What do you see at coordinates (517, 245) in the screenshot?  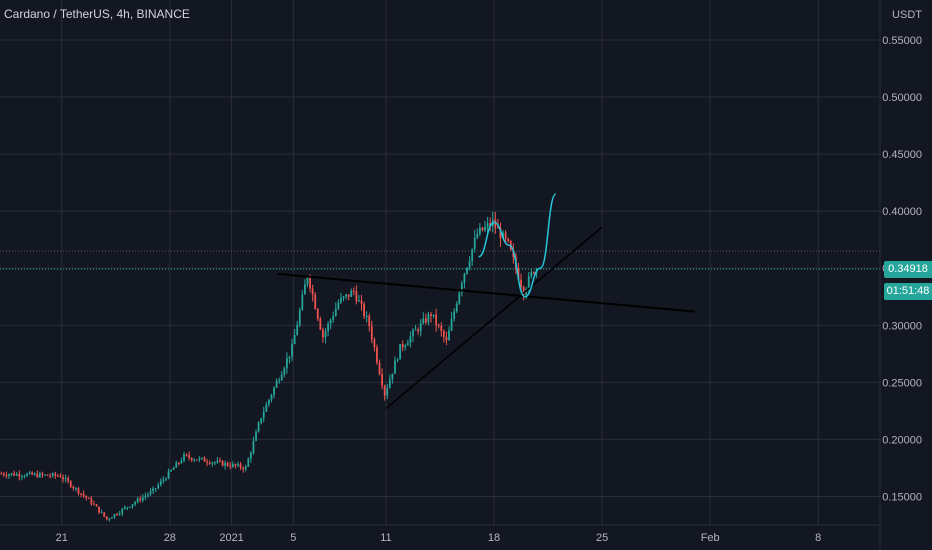 I see `projection-curve` at bounding box center [517, 245].